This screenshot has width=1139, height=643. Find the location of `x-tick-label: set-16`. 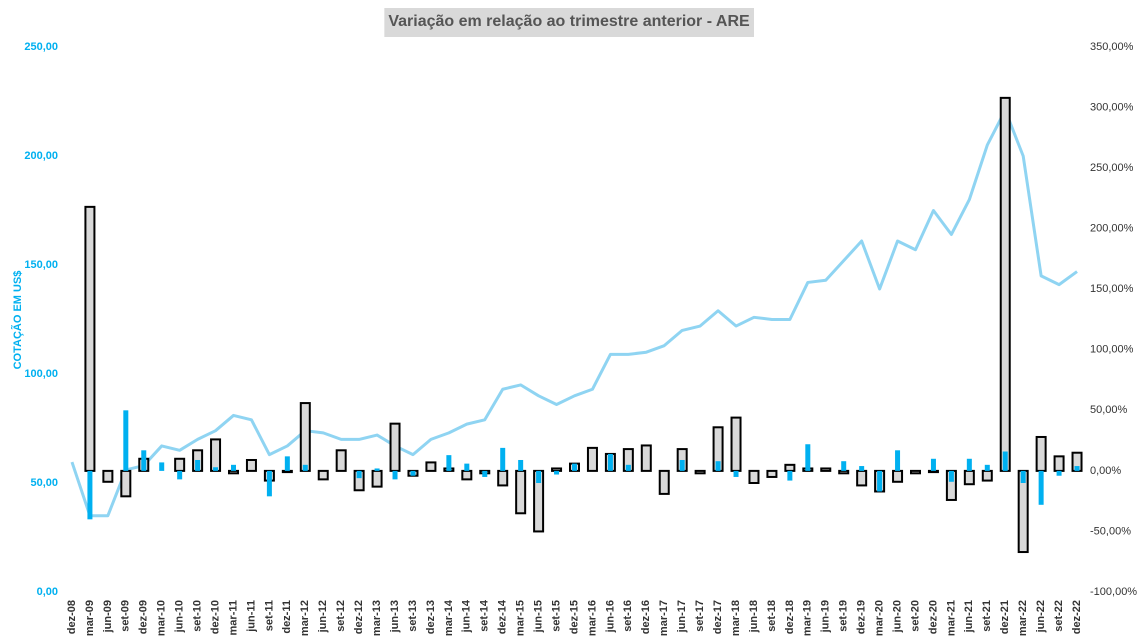

x-tick-label: set-16 is located at coordinates (628, 616).